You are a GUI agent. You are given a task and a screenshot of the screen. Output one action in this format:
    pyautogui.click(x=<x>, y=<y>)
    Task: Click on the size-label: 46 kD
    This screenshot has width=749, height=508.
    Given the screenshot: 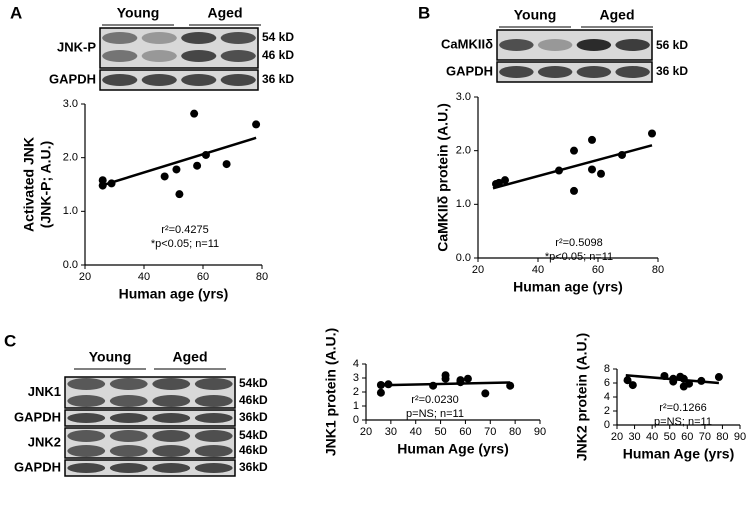 What is the action you would take?
    pyautogui.click(x=278, y=55)
    